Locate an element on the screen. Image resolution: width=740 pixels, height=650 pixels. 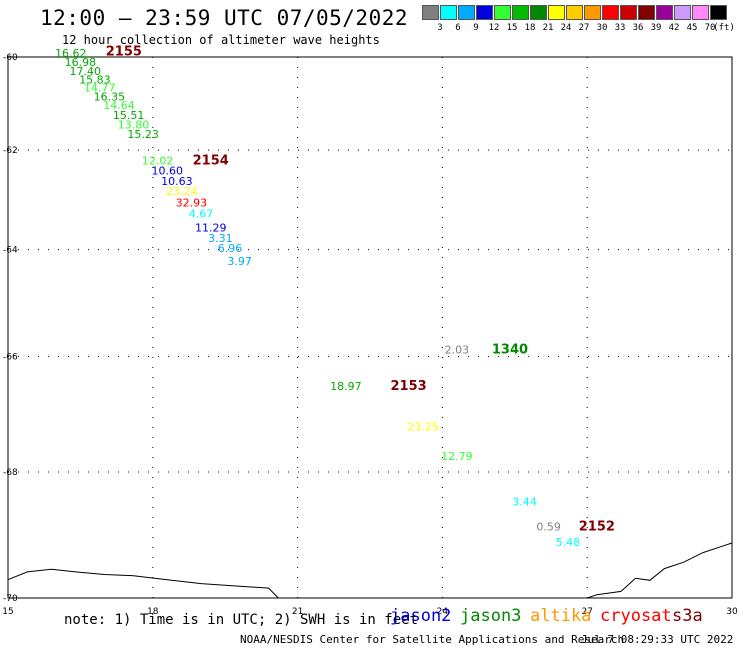
wave-height-value: 32.93 is located at coordinates (192, 202).